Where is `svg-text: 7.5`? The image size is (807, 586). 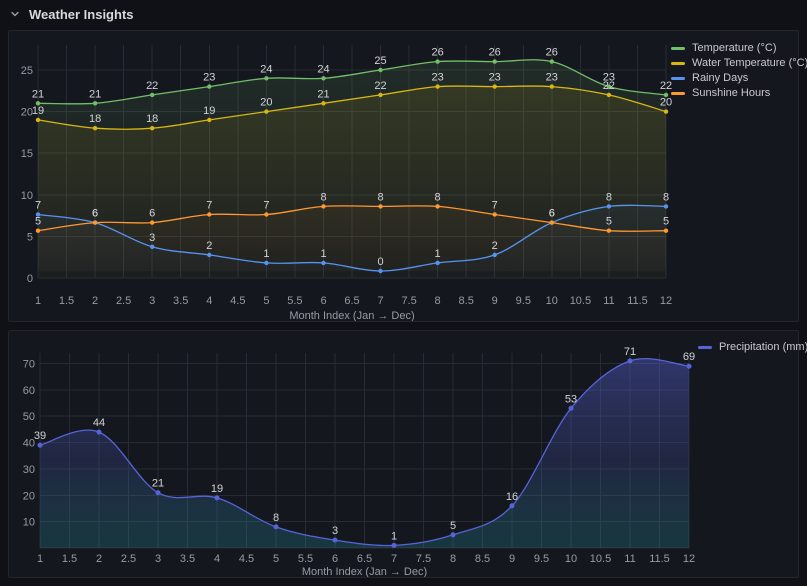 svg-text: 7.5 is located at coordinates (408, 301).